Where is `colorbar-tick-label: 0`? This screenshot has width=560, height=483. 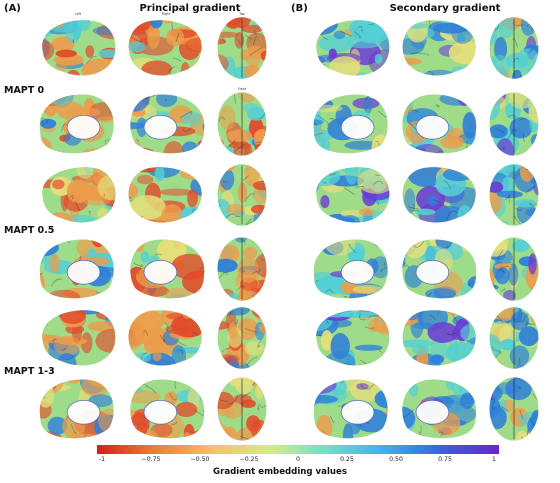 colorbar-tick-label: 0 is located at coordinates (298, 459).